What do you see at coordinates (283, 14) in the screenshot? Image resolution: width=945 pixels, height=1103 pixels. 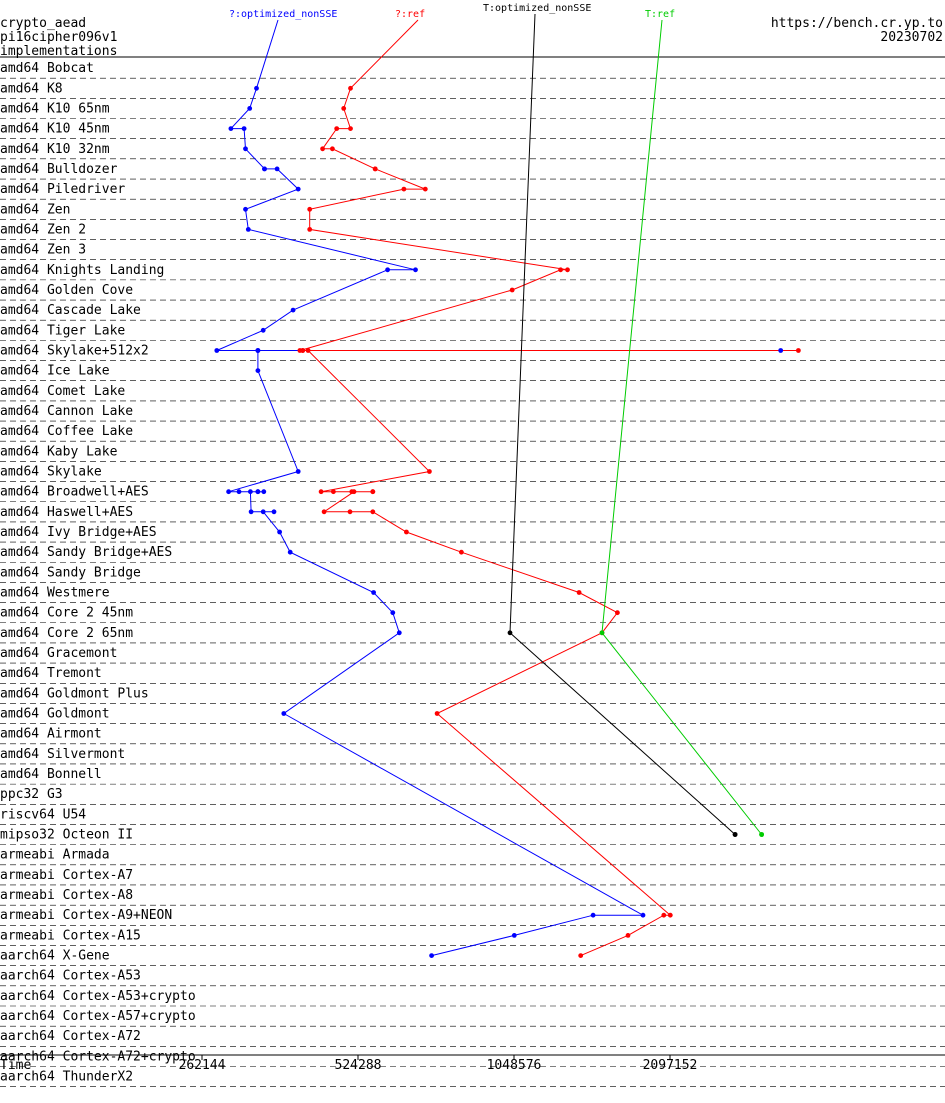 I see `legend-optimized-nonsse: ?:optimized_nonSSE` at bounding box center [283, 14].